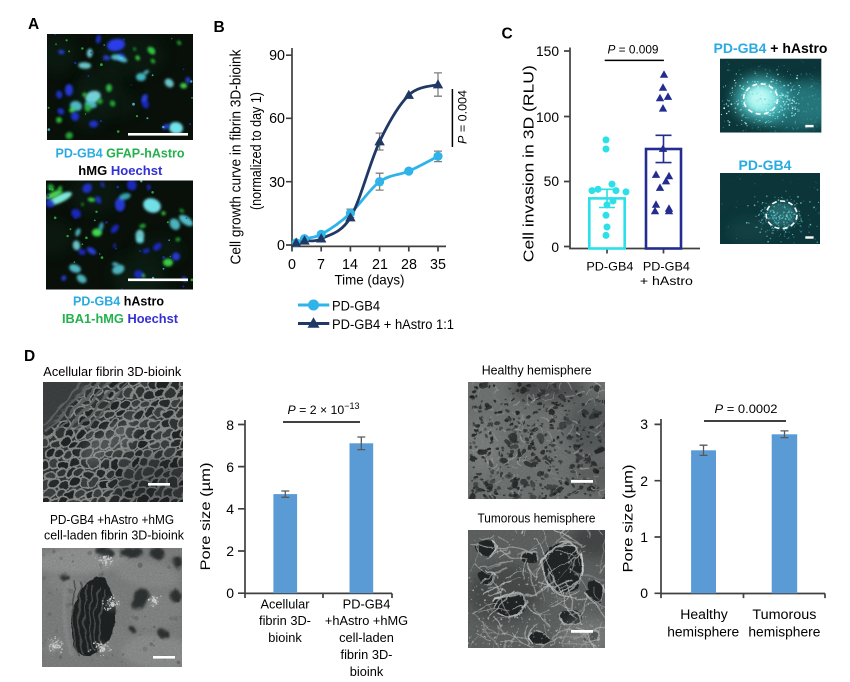  Describe the element at coordinates (33, 24) in the screenshot. I see `svg-text: A` at that location.